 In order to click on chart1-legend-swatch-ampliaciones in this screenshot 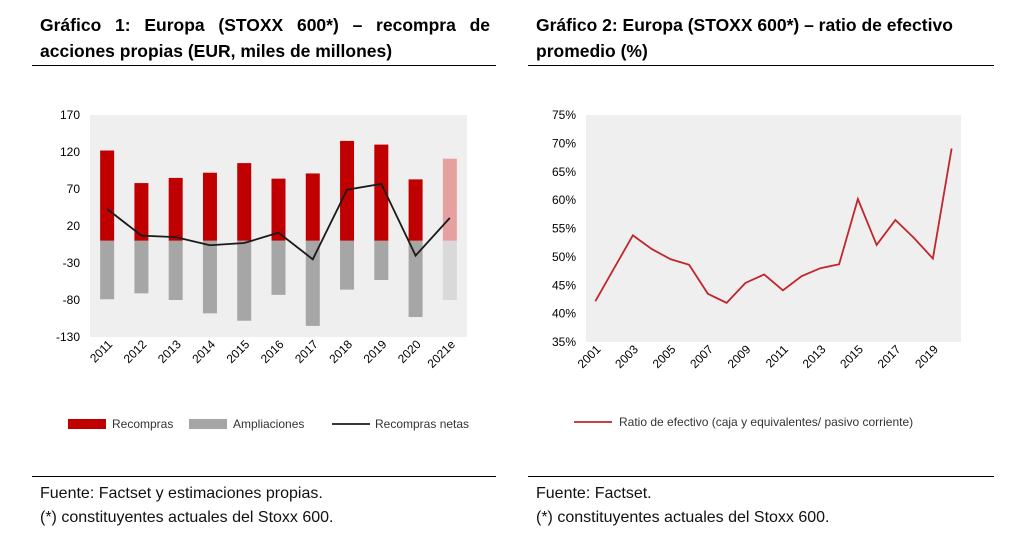, I will do `click(208, 424)`.